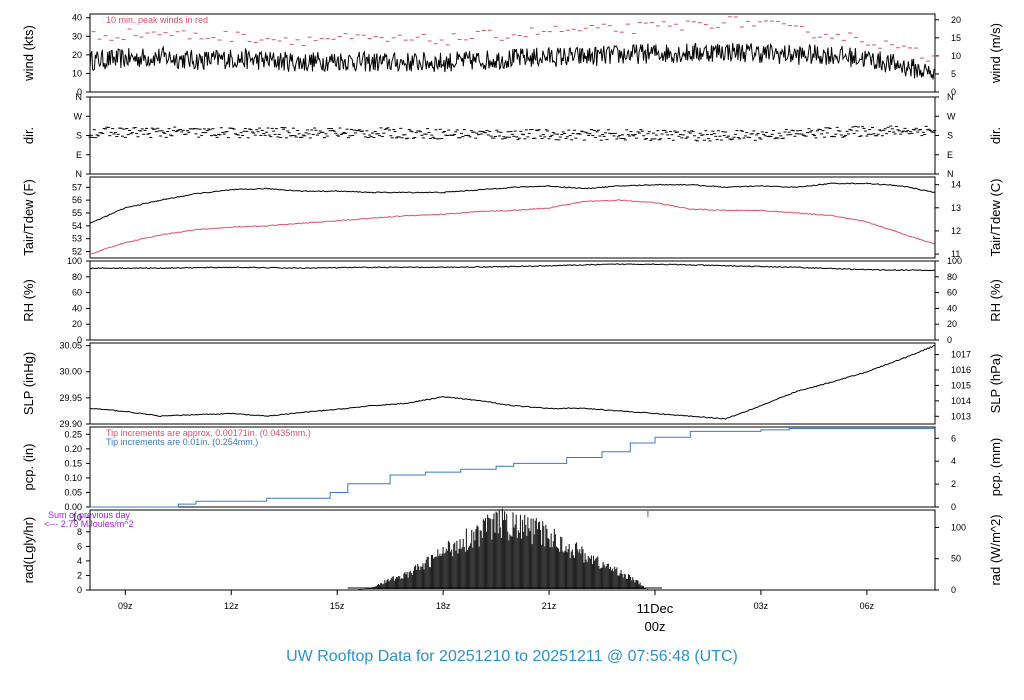 This screenshot has height=700, width=1024. Describe the element at coordinates (950, 155) in the screenshot. I see `dir-ytick-right-label: E` at that location.